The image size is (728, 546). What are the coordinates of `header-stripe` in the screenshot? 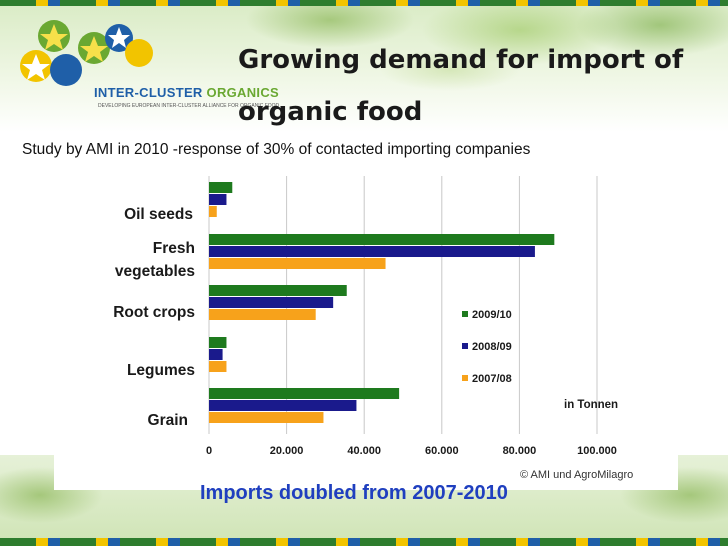 It's located at (364, 3).